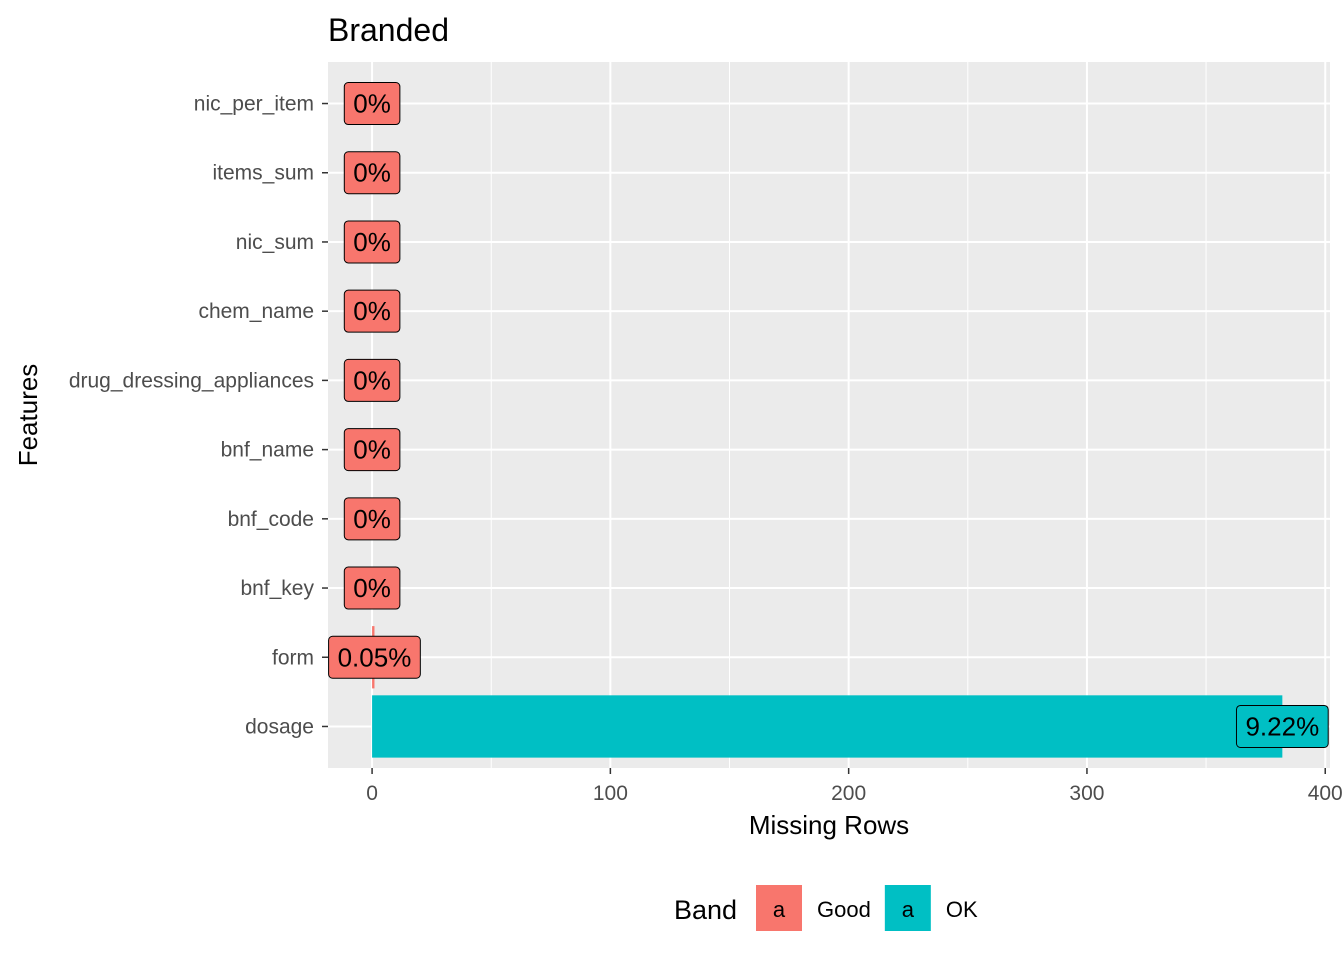 The width and height of the screenshot is (1344, 960). Describe the element at coordinates (610, 793) in the screenshot. I see `x-tick-label: 100` at that location.